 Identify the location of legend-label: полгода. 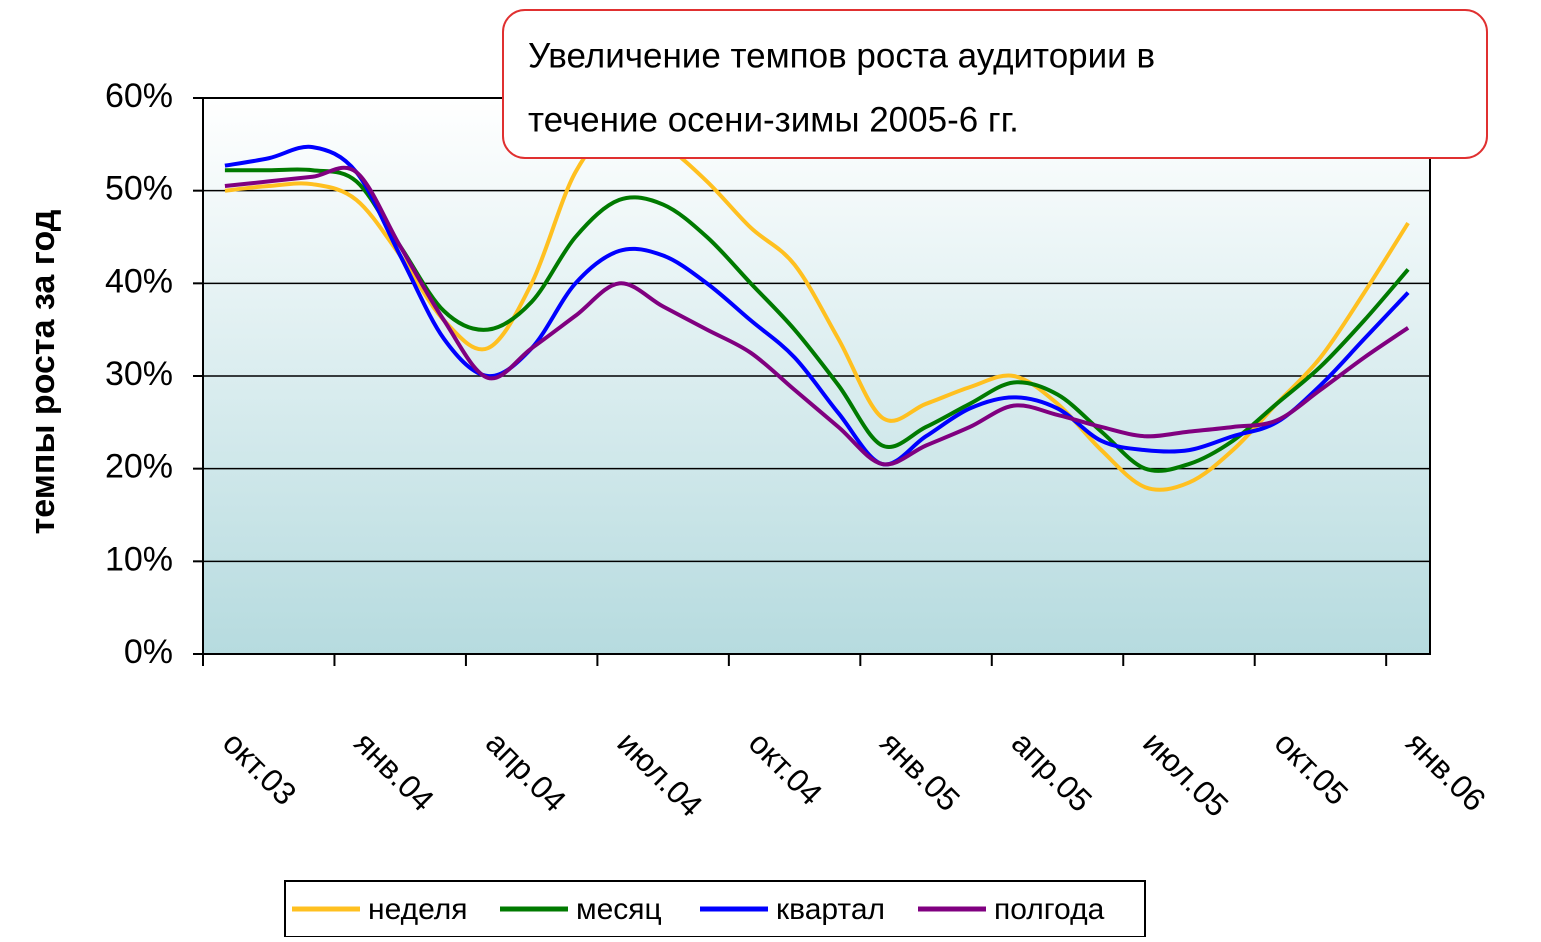
(1049, 909).